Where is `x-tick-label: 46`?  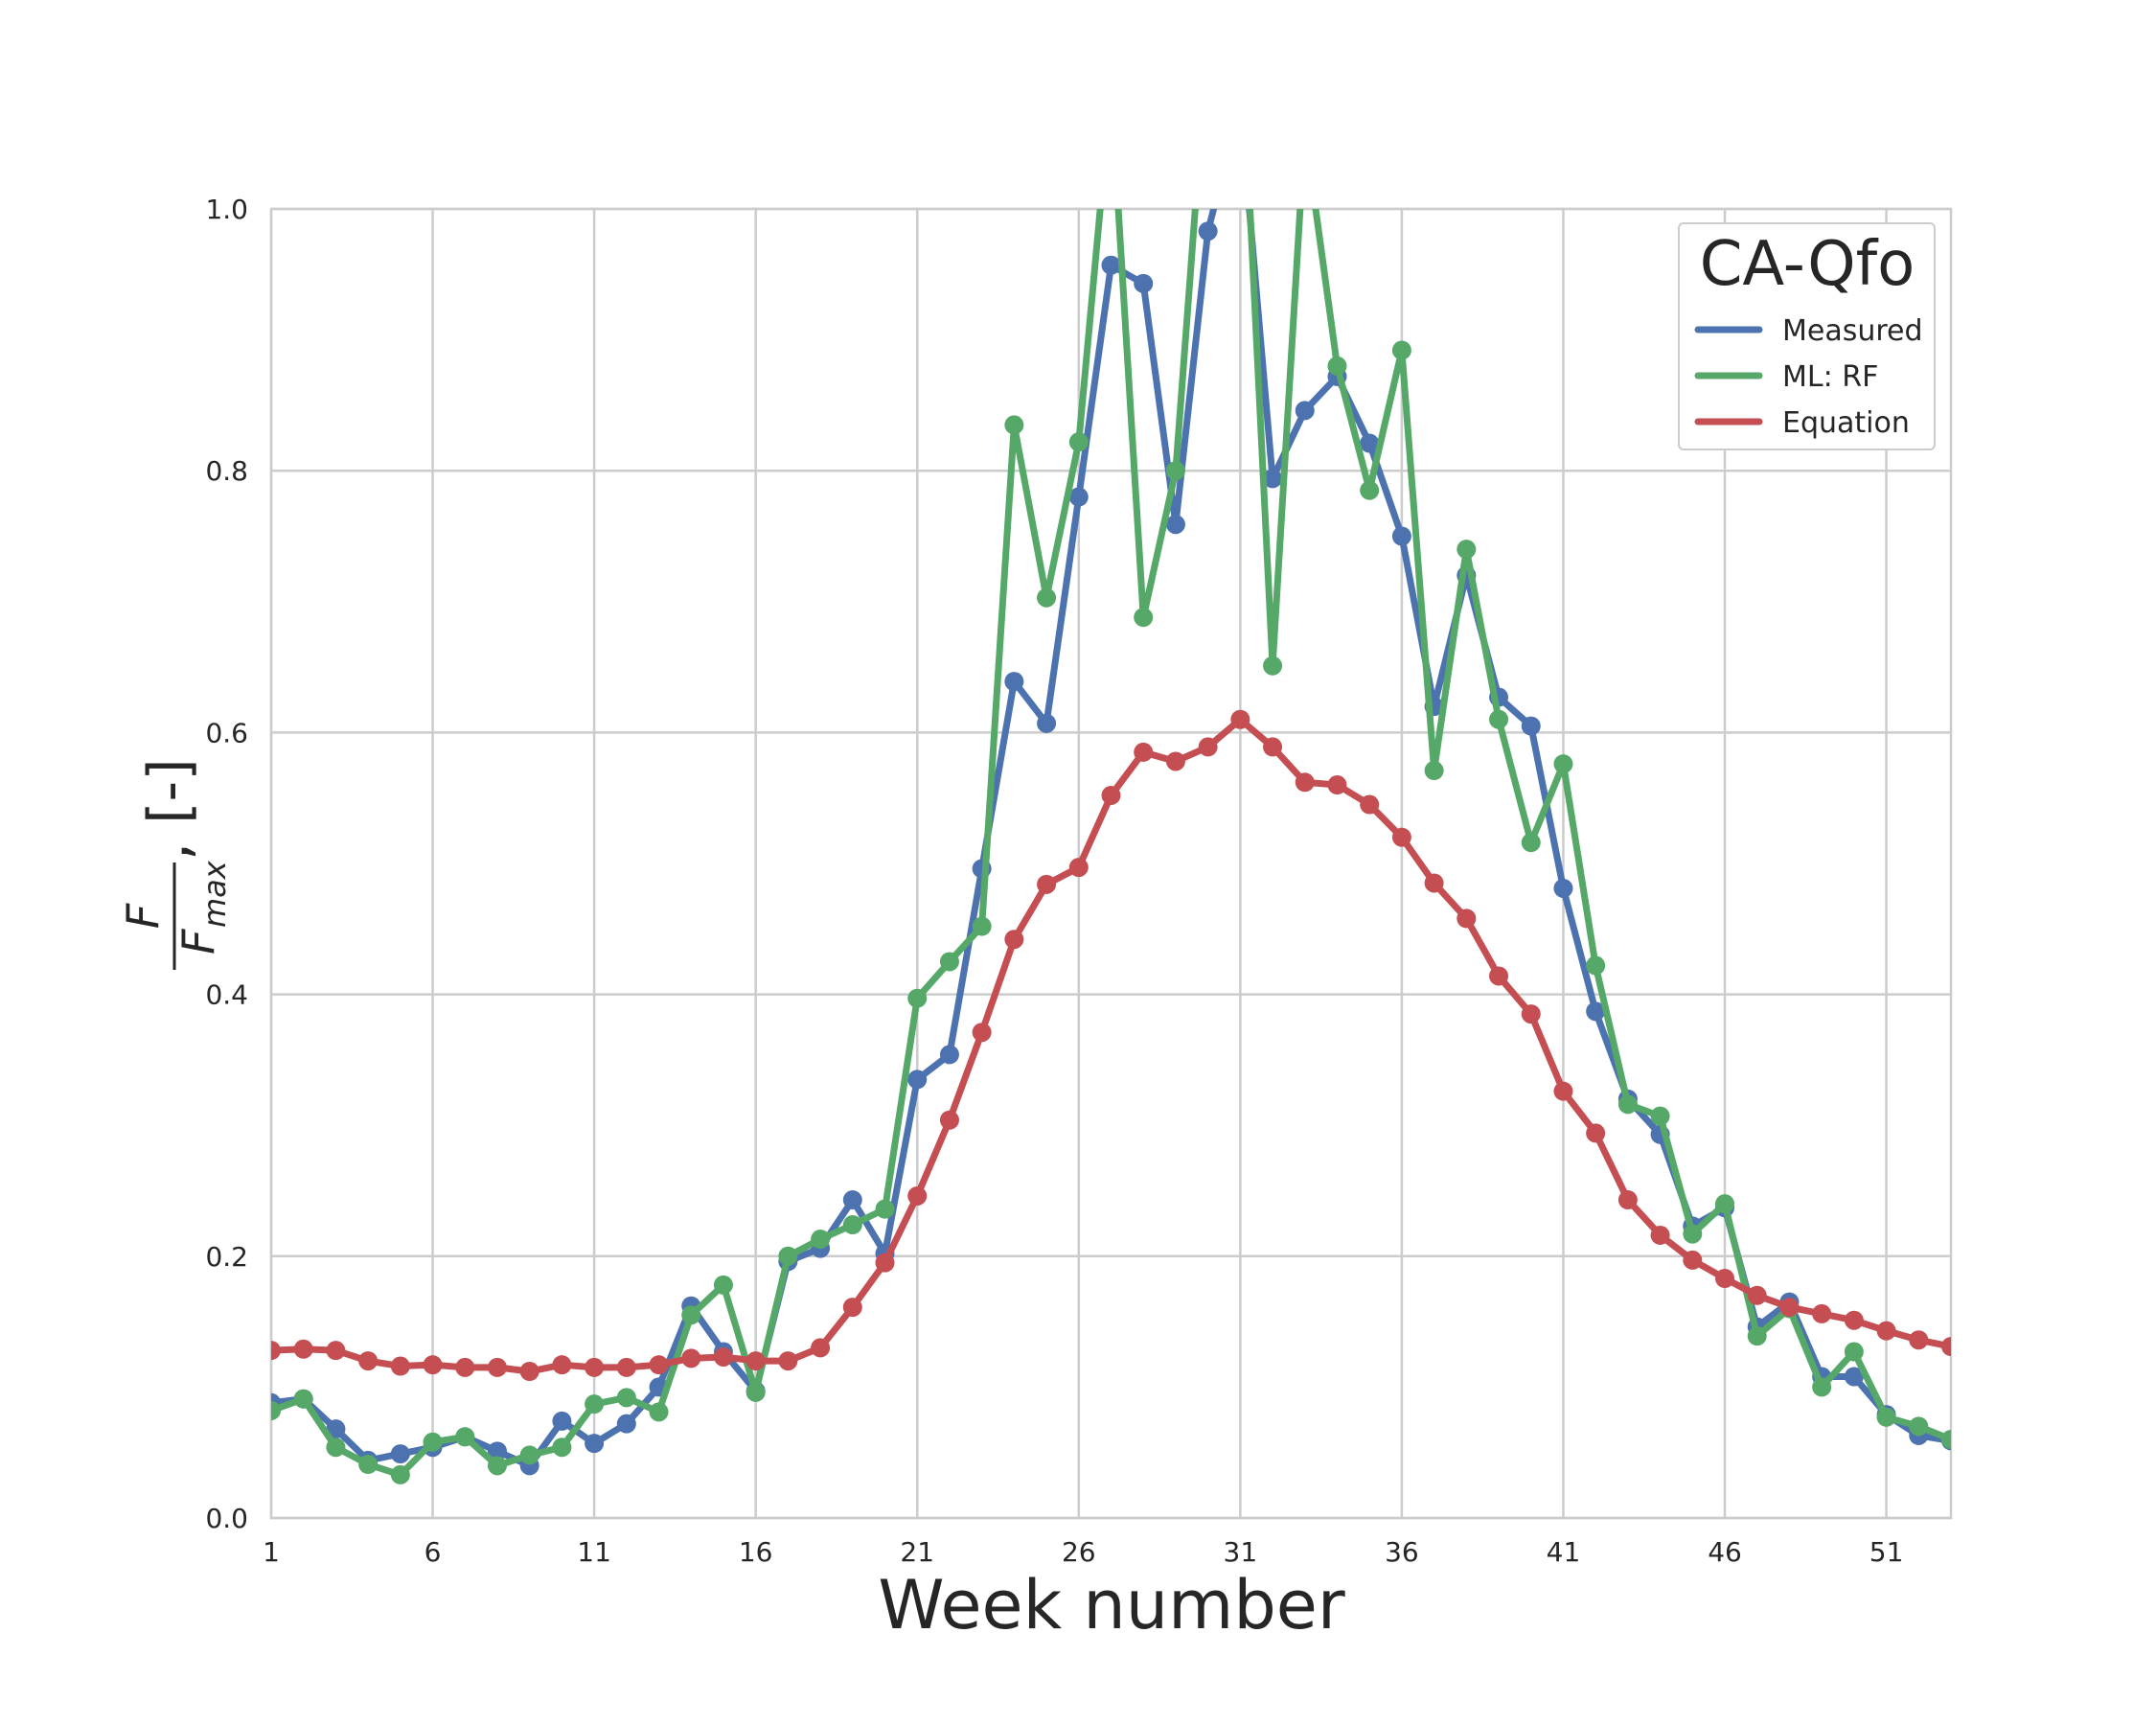
x-tick-label: 46 is located at coordinates (1725, 1552).